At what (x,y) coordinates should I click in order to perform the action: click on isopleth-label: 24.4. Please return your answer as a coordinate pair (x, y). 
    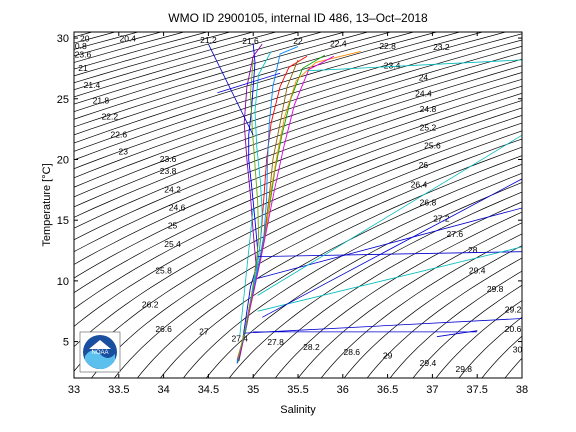
    Looking at the image, I should click on (423, 93).